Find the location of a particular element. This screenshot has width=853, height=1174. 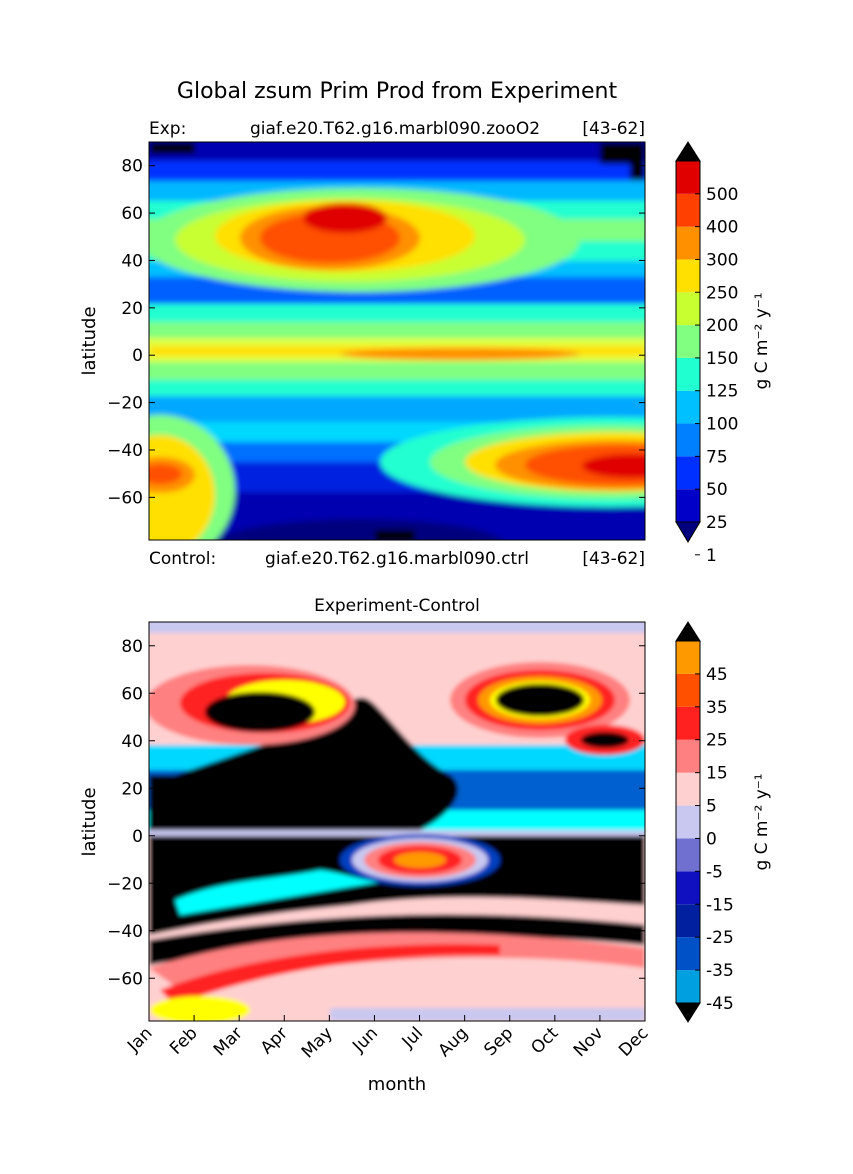

x-tick-label: Jan is located at coordinates (139, 1039).